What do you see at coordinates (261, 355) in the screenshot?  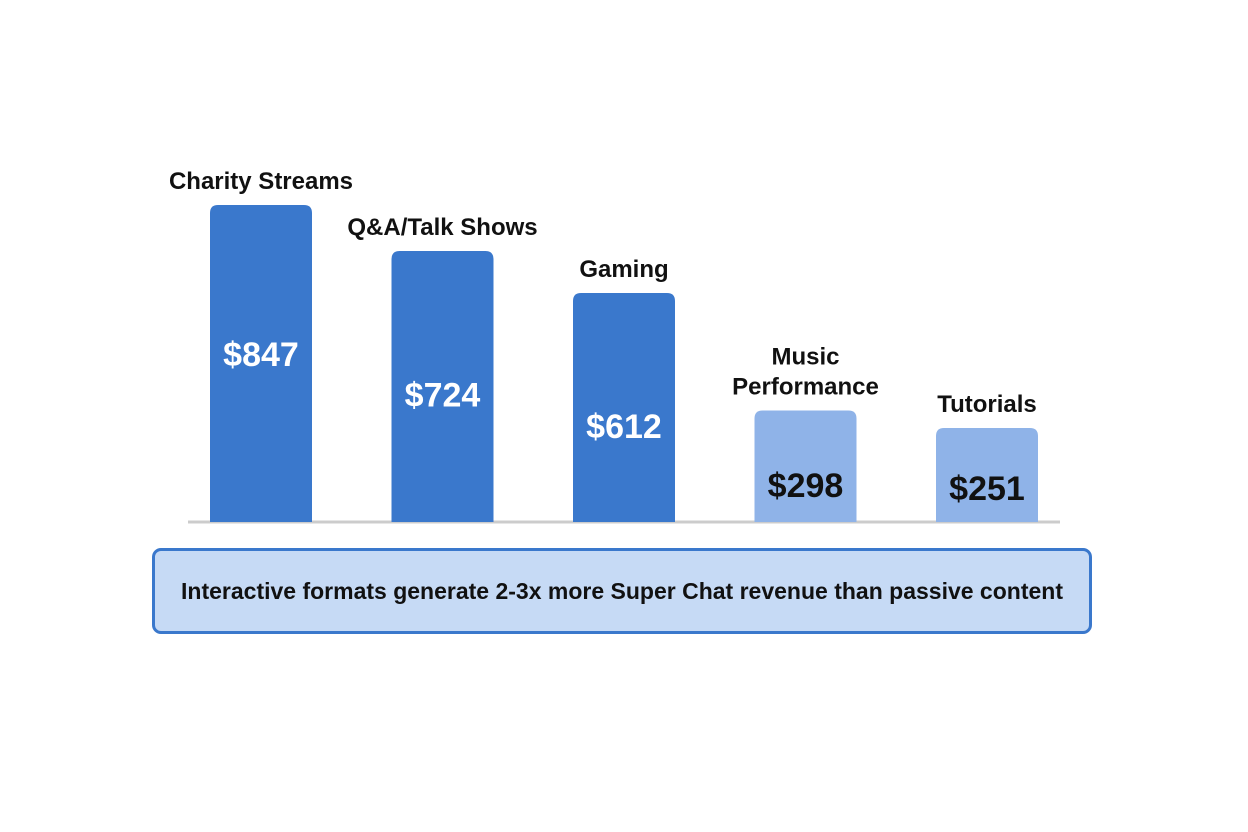 I see `value-label-charity-streams: $847` at bounding box center [261, 355].